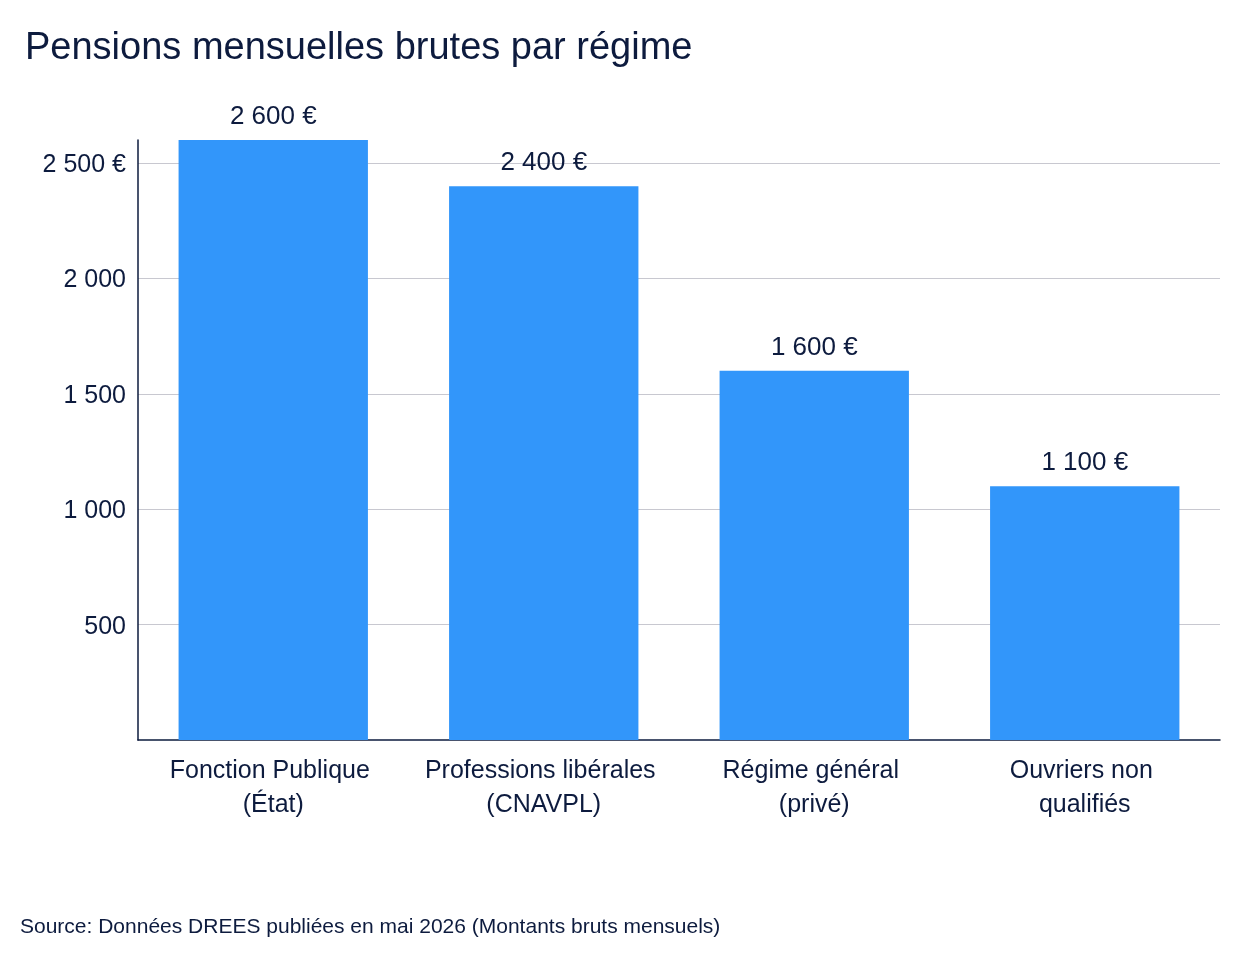  I want to click on y-tick-label: 1 000, so click(94, 509).